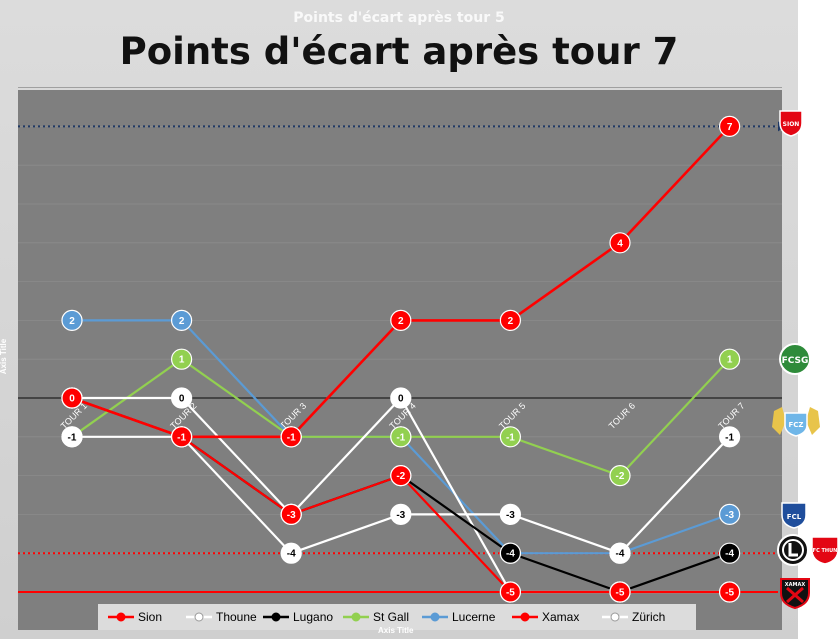  I want to click on xamax-logo-text: XAMAX, so click(795, 585).